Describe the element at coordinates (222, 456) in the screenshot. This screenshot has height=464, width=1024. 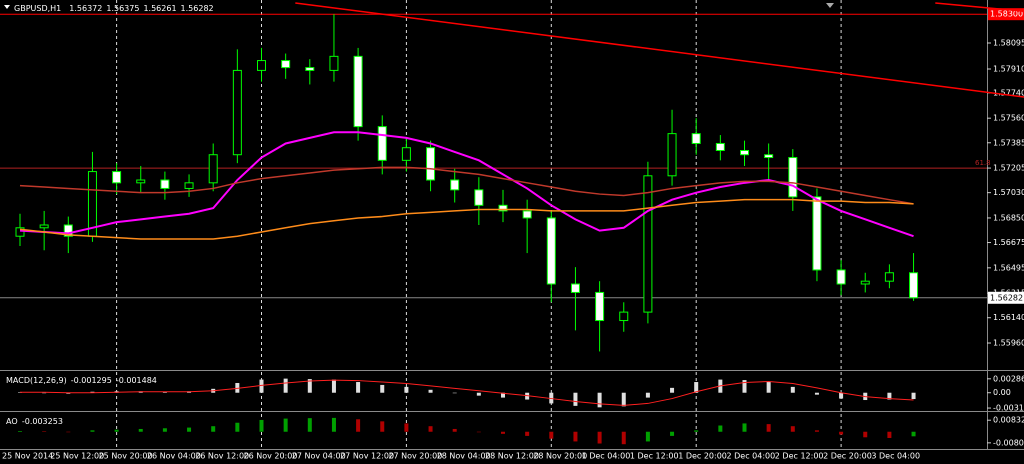
I see `x-tick-label: 26 Nov 12:00` at that location.